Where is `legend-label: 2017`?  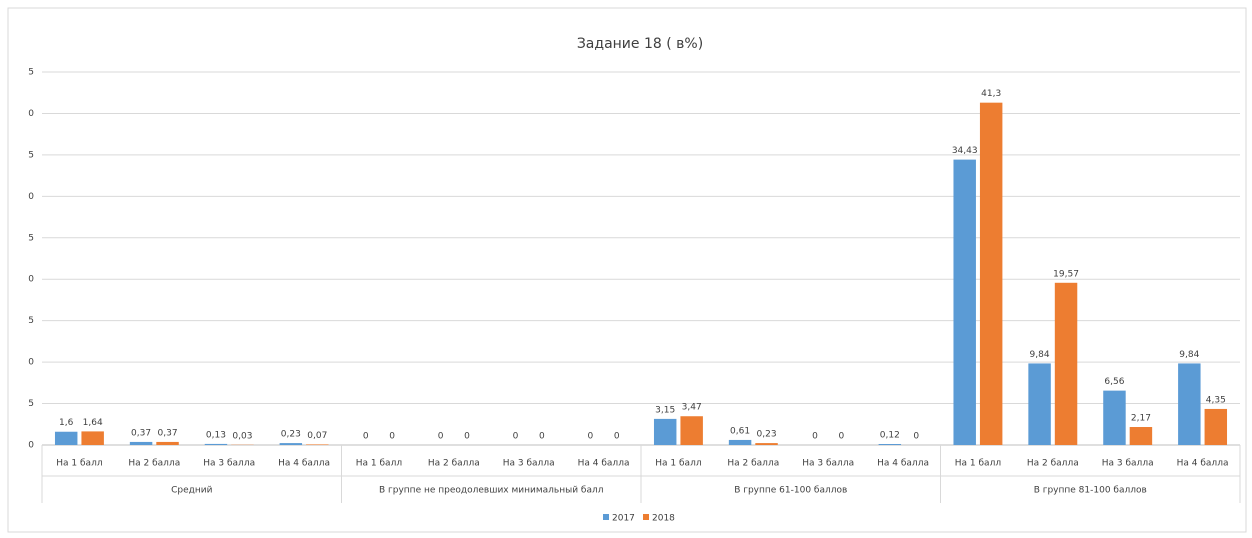 legend-label: 2017 is located at coordinates (623, 519).